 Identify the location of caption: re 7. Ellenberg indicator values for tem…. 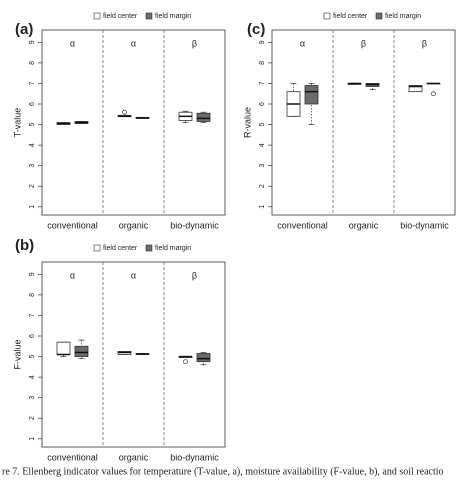
(223, 471).